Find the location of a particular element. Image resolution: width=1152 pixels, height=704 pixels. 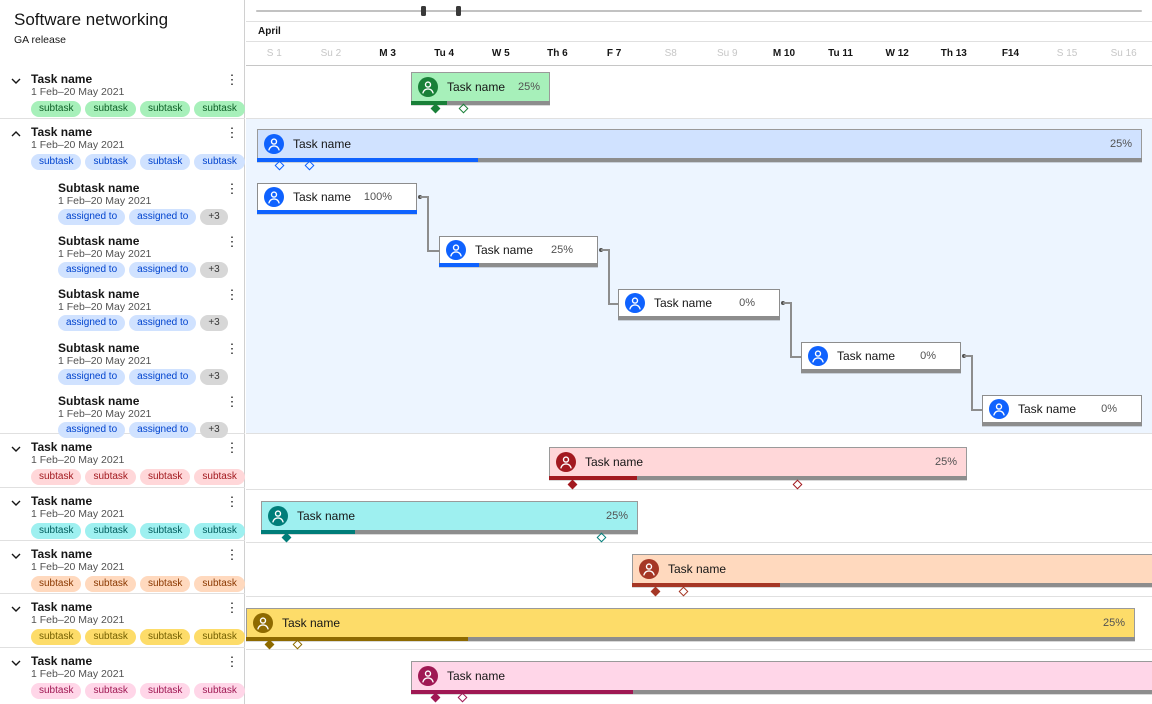

gantt-bar-green: Task name 25% is located at coordinates (480, 88).